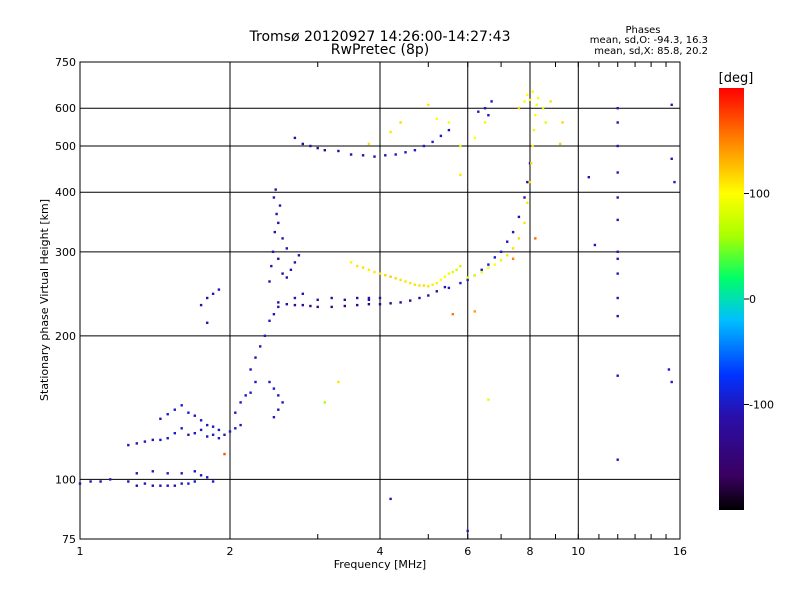  Describe the element at coordinates (230, 551) in the screenshot. I see `x-tick-label: 2` at that location.